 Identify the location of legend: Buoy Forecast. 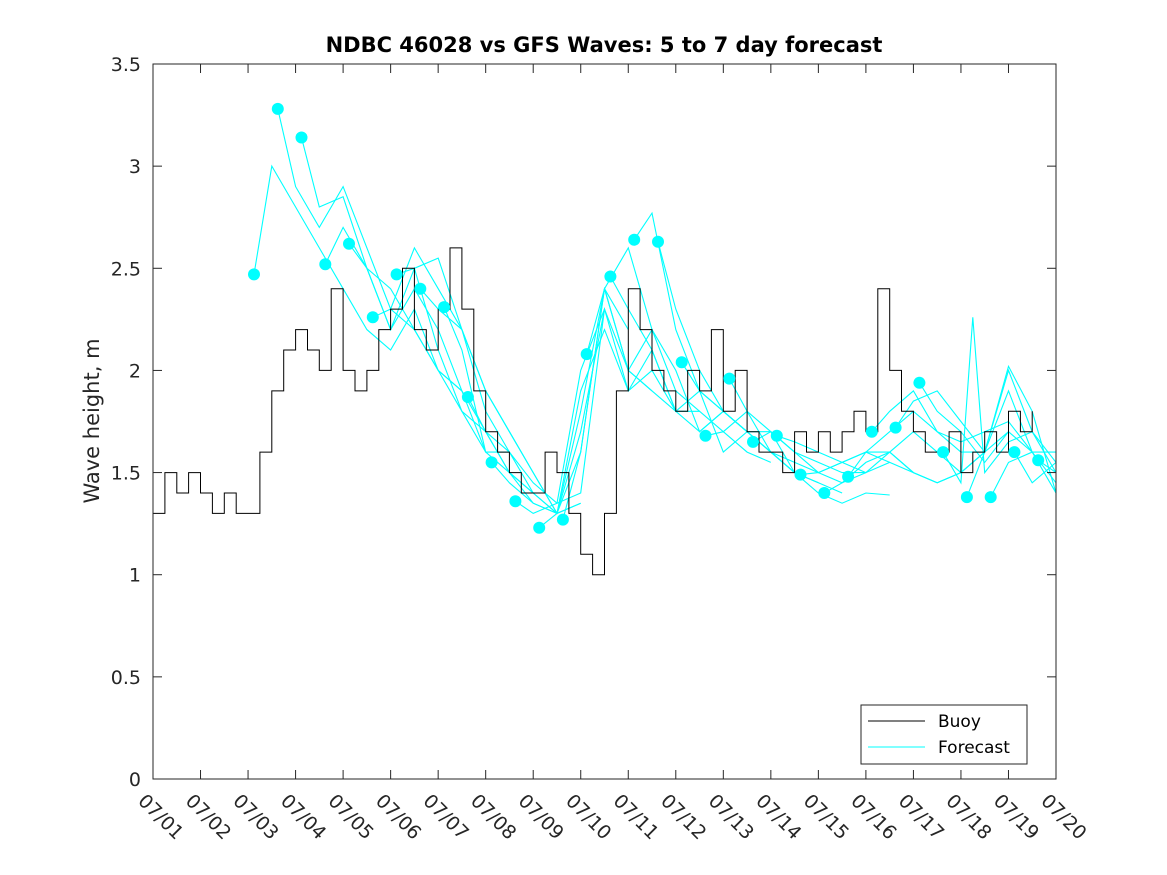
(944, 734).